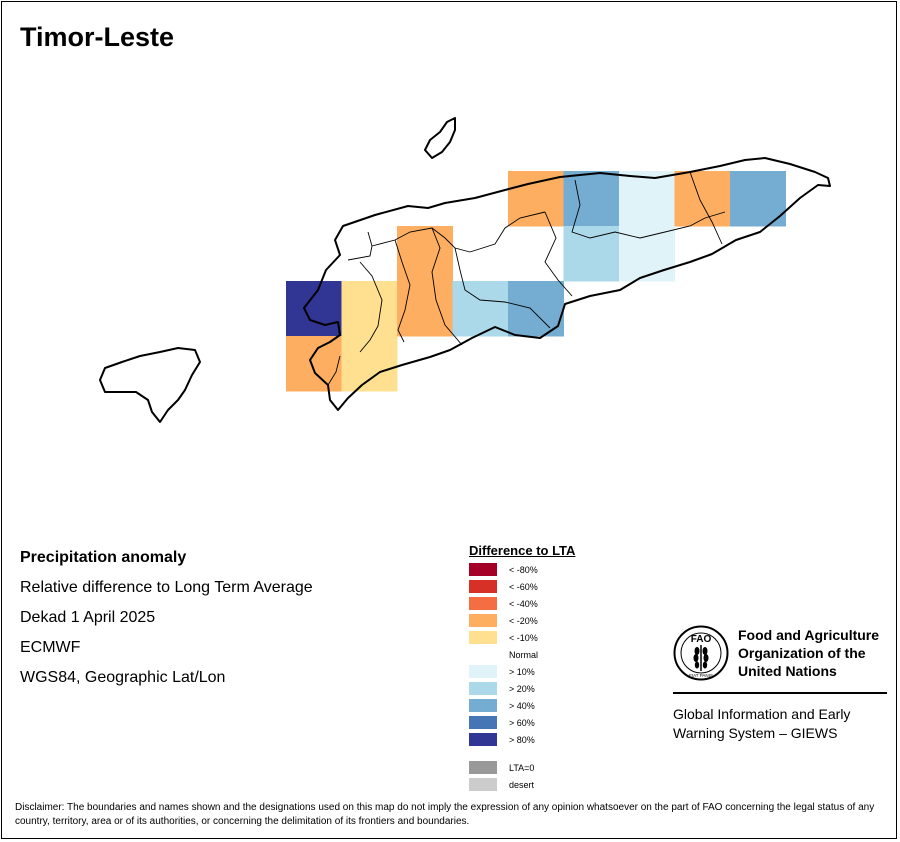 This screenshot has width=900, height=842. What do you see at coordinates (523, 637) in the screenshot?
I see `legend-label: < -10%` at bounding box center [523, 637].